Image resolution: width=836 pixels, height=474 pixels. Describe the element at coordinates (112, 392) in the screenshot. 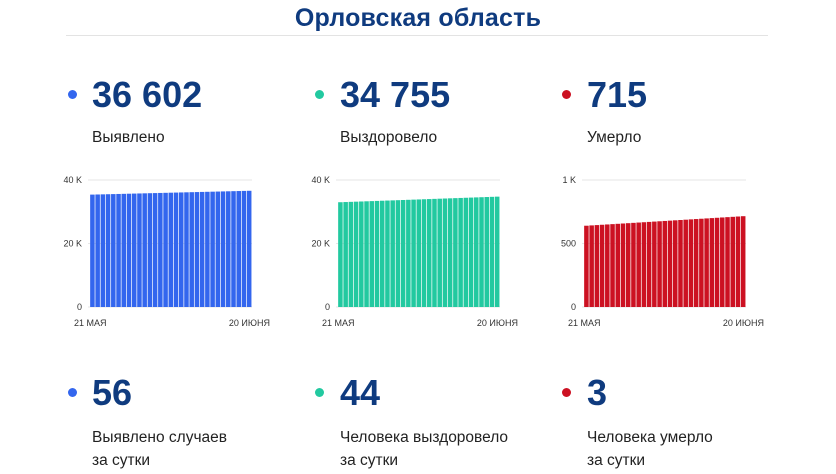

I see `daily-confirmed-value: 56` at that location.